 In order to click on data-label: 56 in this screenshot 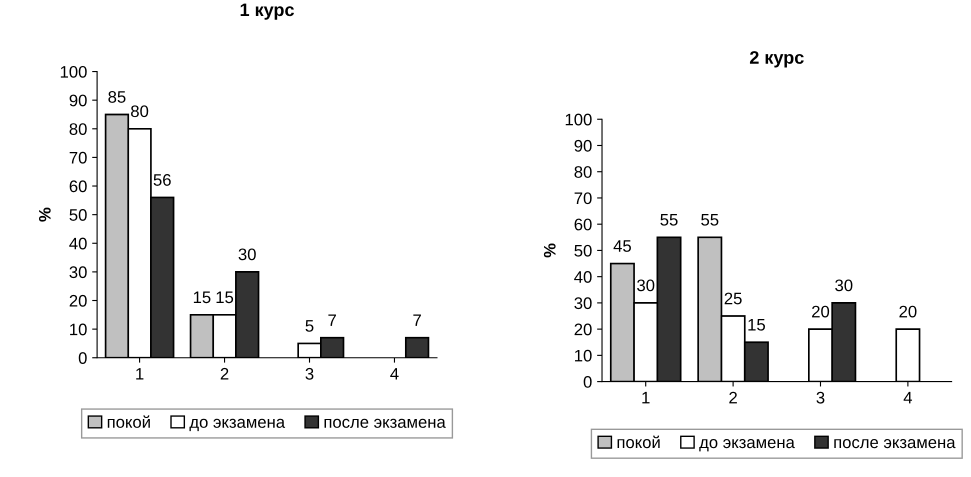, I will do `click(162, 180)`.